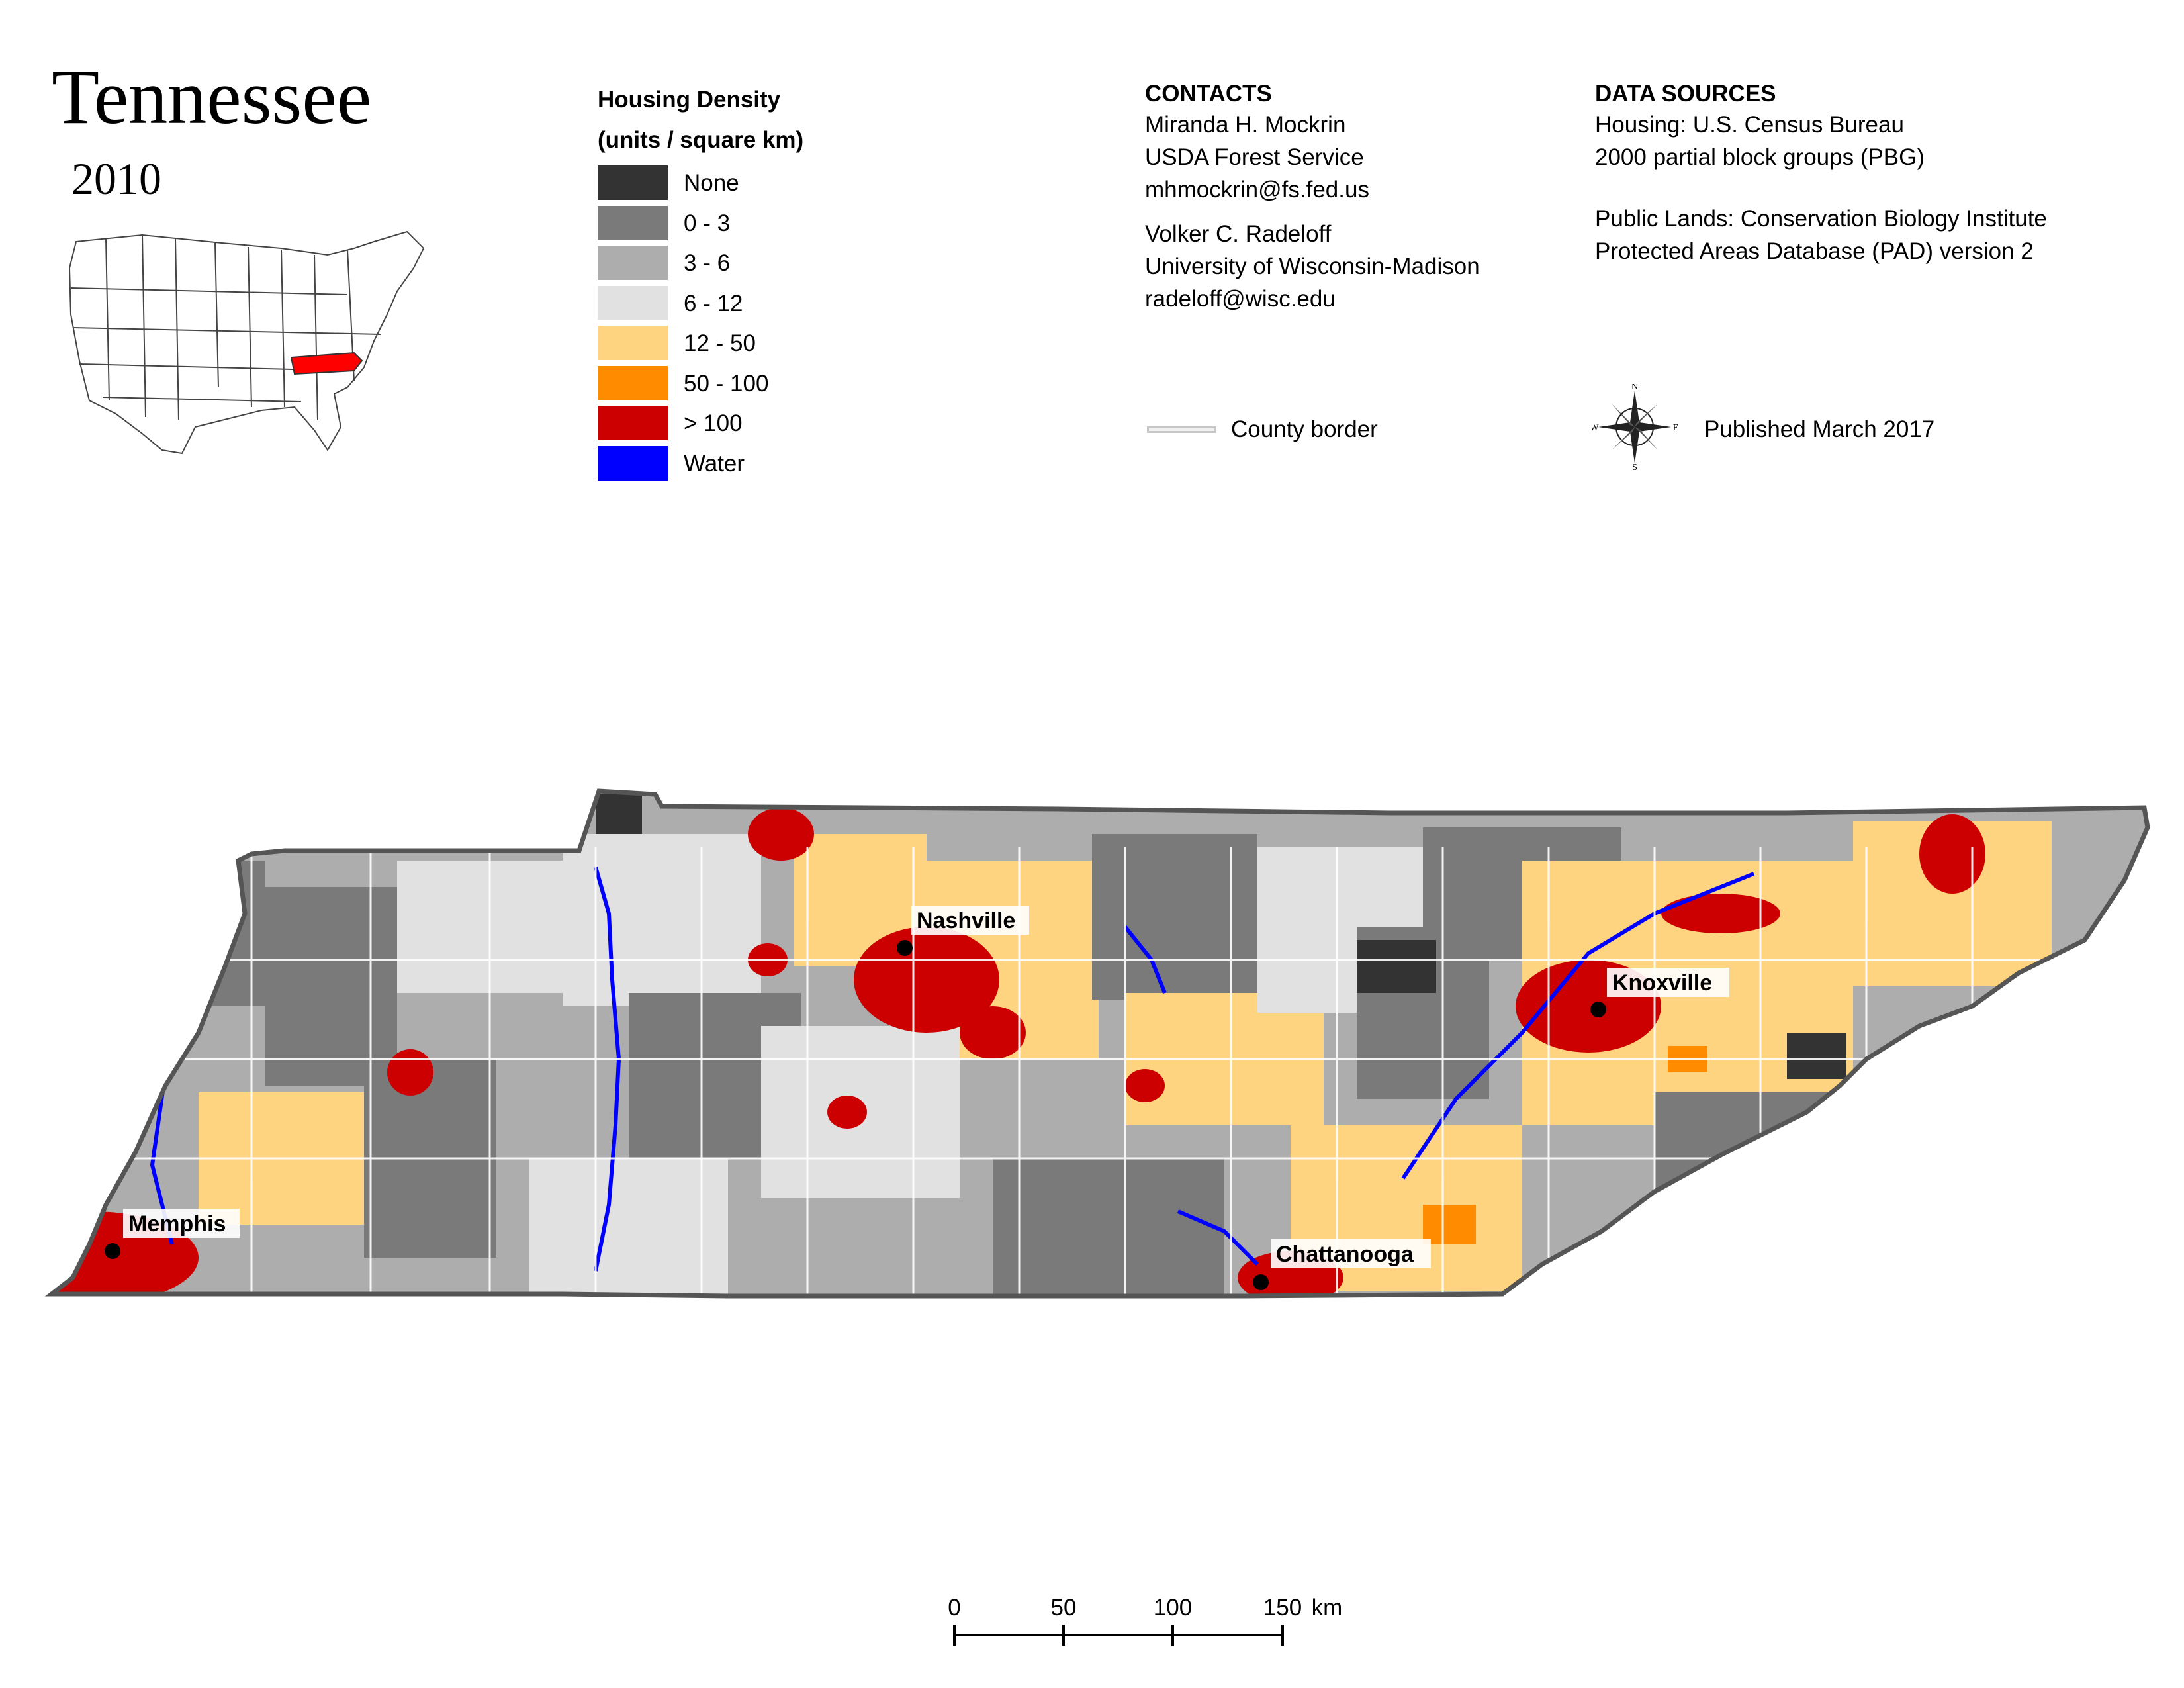  I want to click on contact1-email: mhmockrin@fs.fed.us, so click(1257, 190).